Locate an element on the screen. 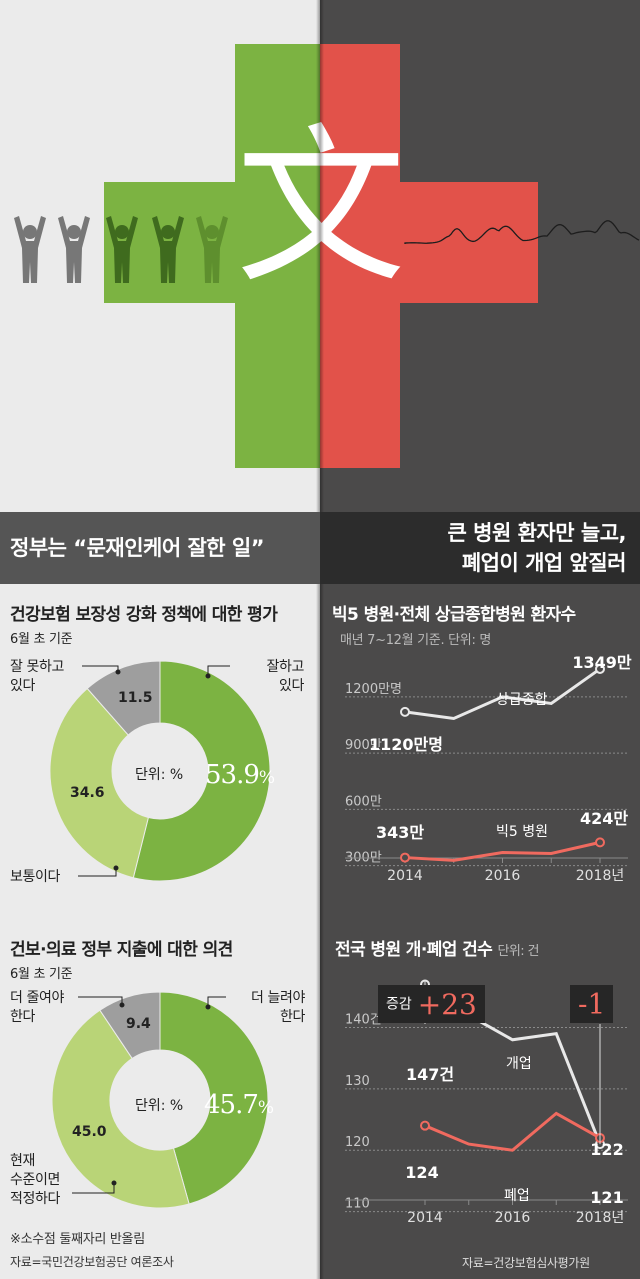 Image resolution: width=640 pixels, height=1279 pixels. y-tick-label: 140건 is located at coordinates (363, 1020).